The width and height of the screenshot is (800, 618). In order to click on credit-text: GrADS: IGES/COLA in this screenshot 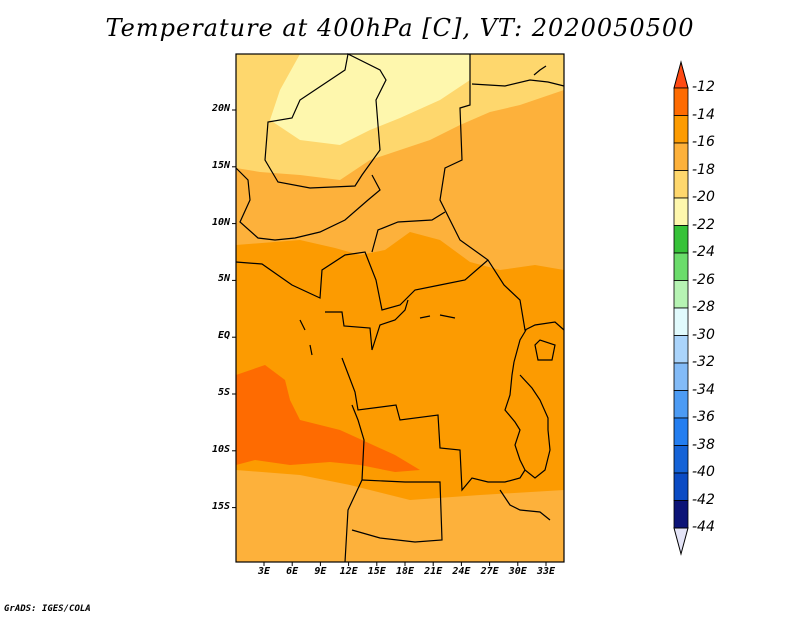, I will do `click(47, 609)`.